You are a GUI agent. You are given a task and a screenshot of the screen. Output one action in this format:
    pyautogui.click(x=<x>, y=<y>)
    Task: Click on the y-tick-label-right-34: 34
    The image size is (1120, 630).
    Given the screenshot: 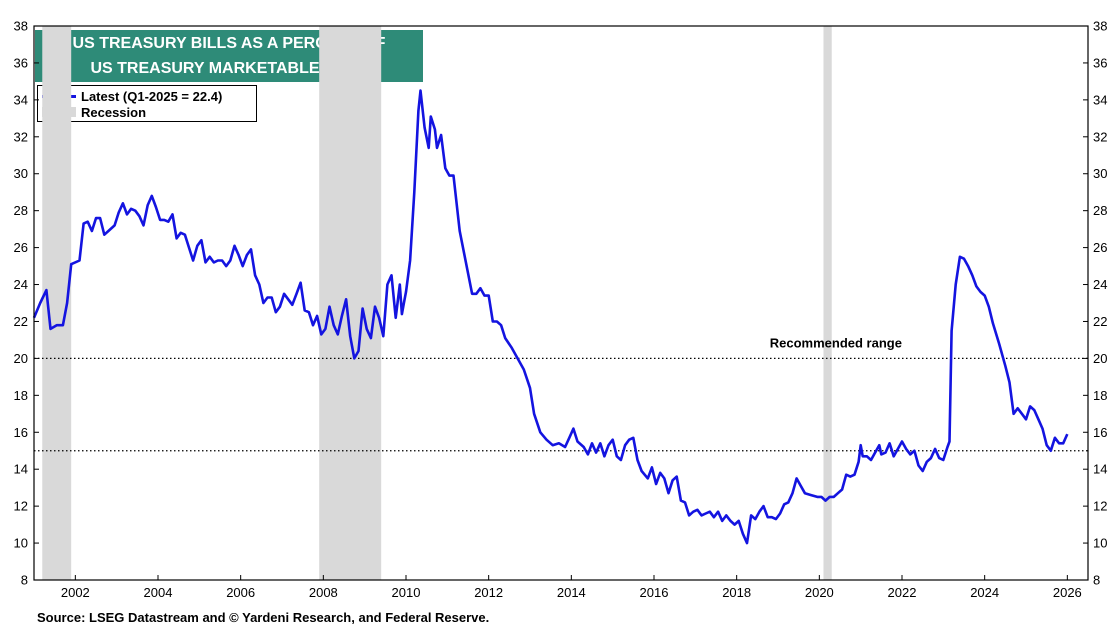 What is the action you would take?
    pyautogui.click(x=1100, y=99)
    